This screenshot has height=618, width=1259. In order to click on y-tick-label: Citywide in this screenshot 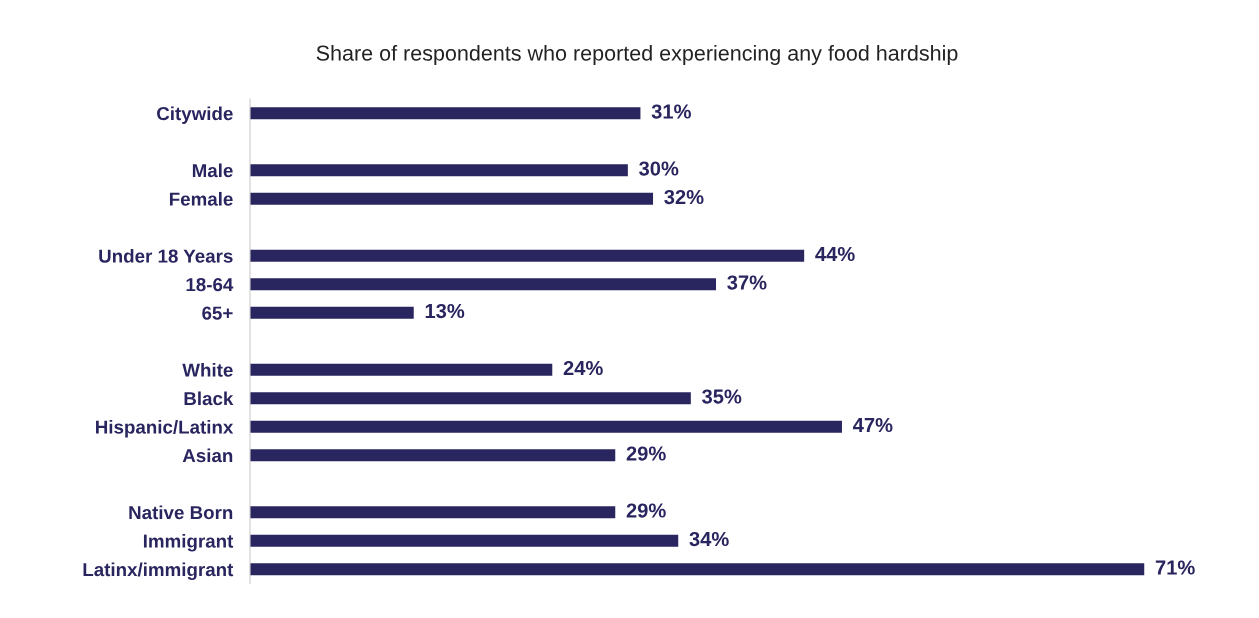, I will do `click(195, 115)`.